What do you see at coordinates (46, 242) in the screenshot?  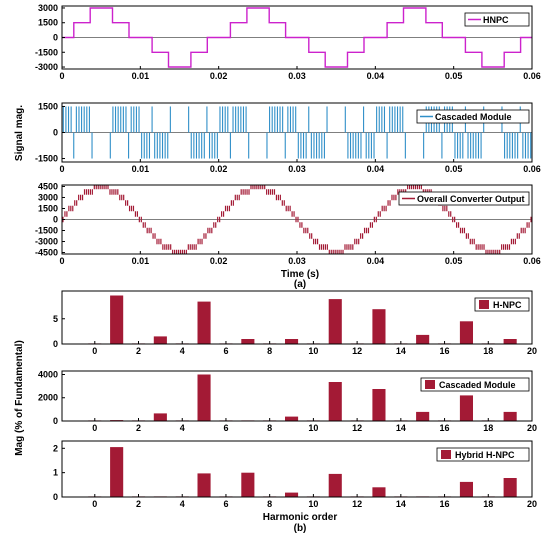 I see `y-tick-label: -3000` at bounding box center [46, 242].